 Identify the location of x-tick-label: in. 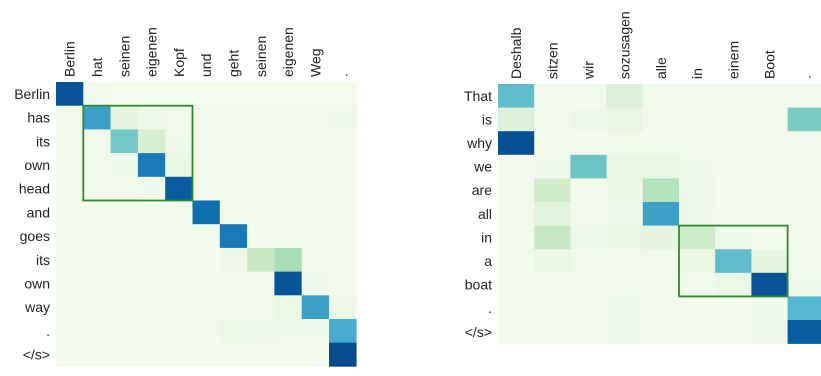
(697, 73).